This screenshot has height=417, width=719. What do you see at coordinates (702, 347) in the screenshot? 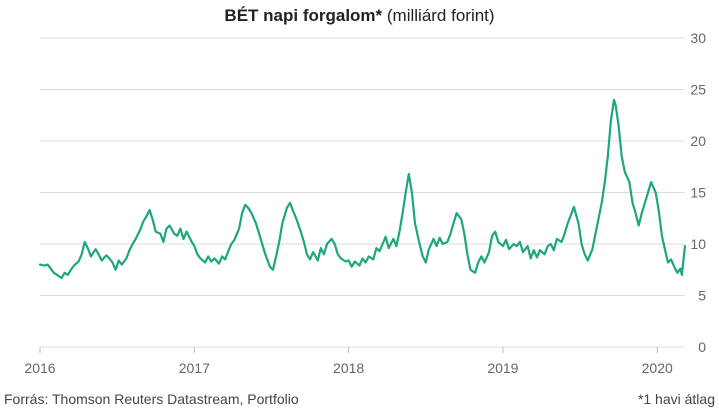
I see `y-tick-label: 0` at bounding box center [702, 347].